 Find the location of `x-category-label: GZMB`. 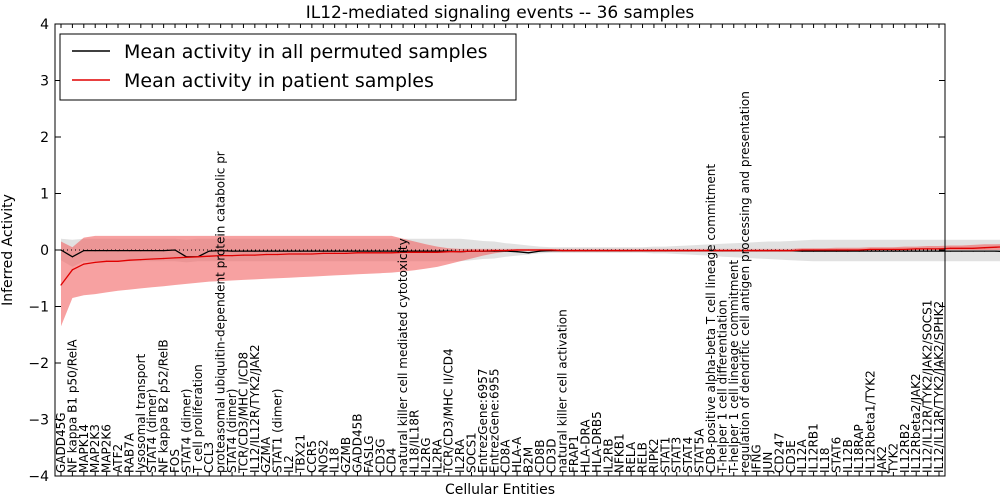

x-category-label: GZMB is located at coordinates (346, 455).